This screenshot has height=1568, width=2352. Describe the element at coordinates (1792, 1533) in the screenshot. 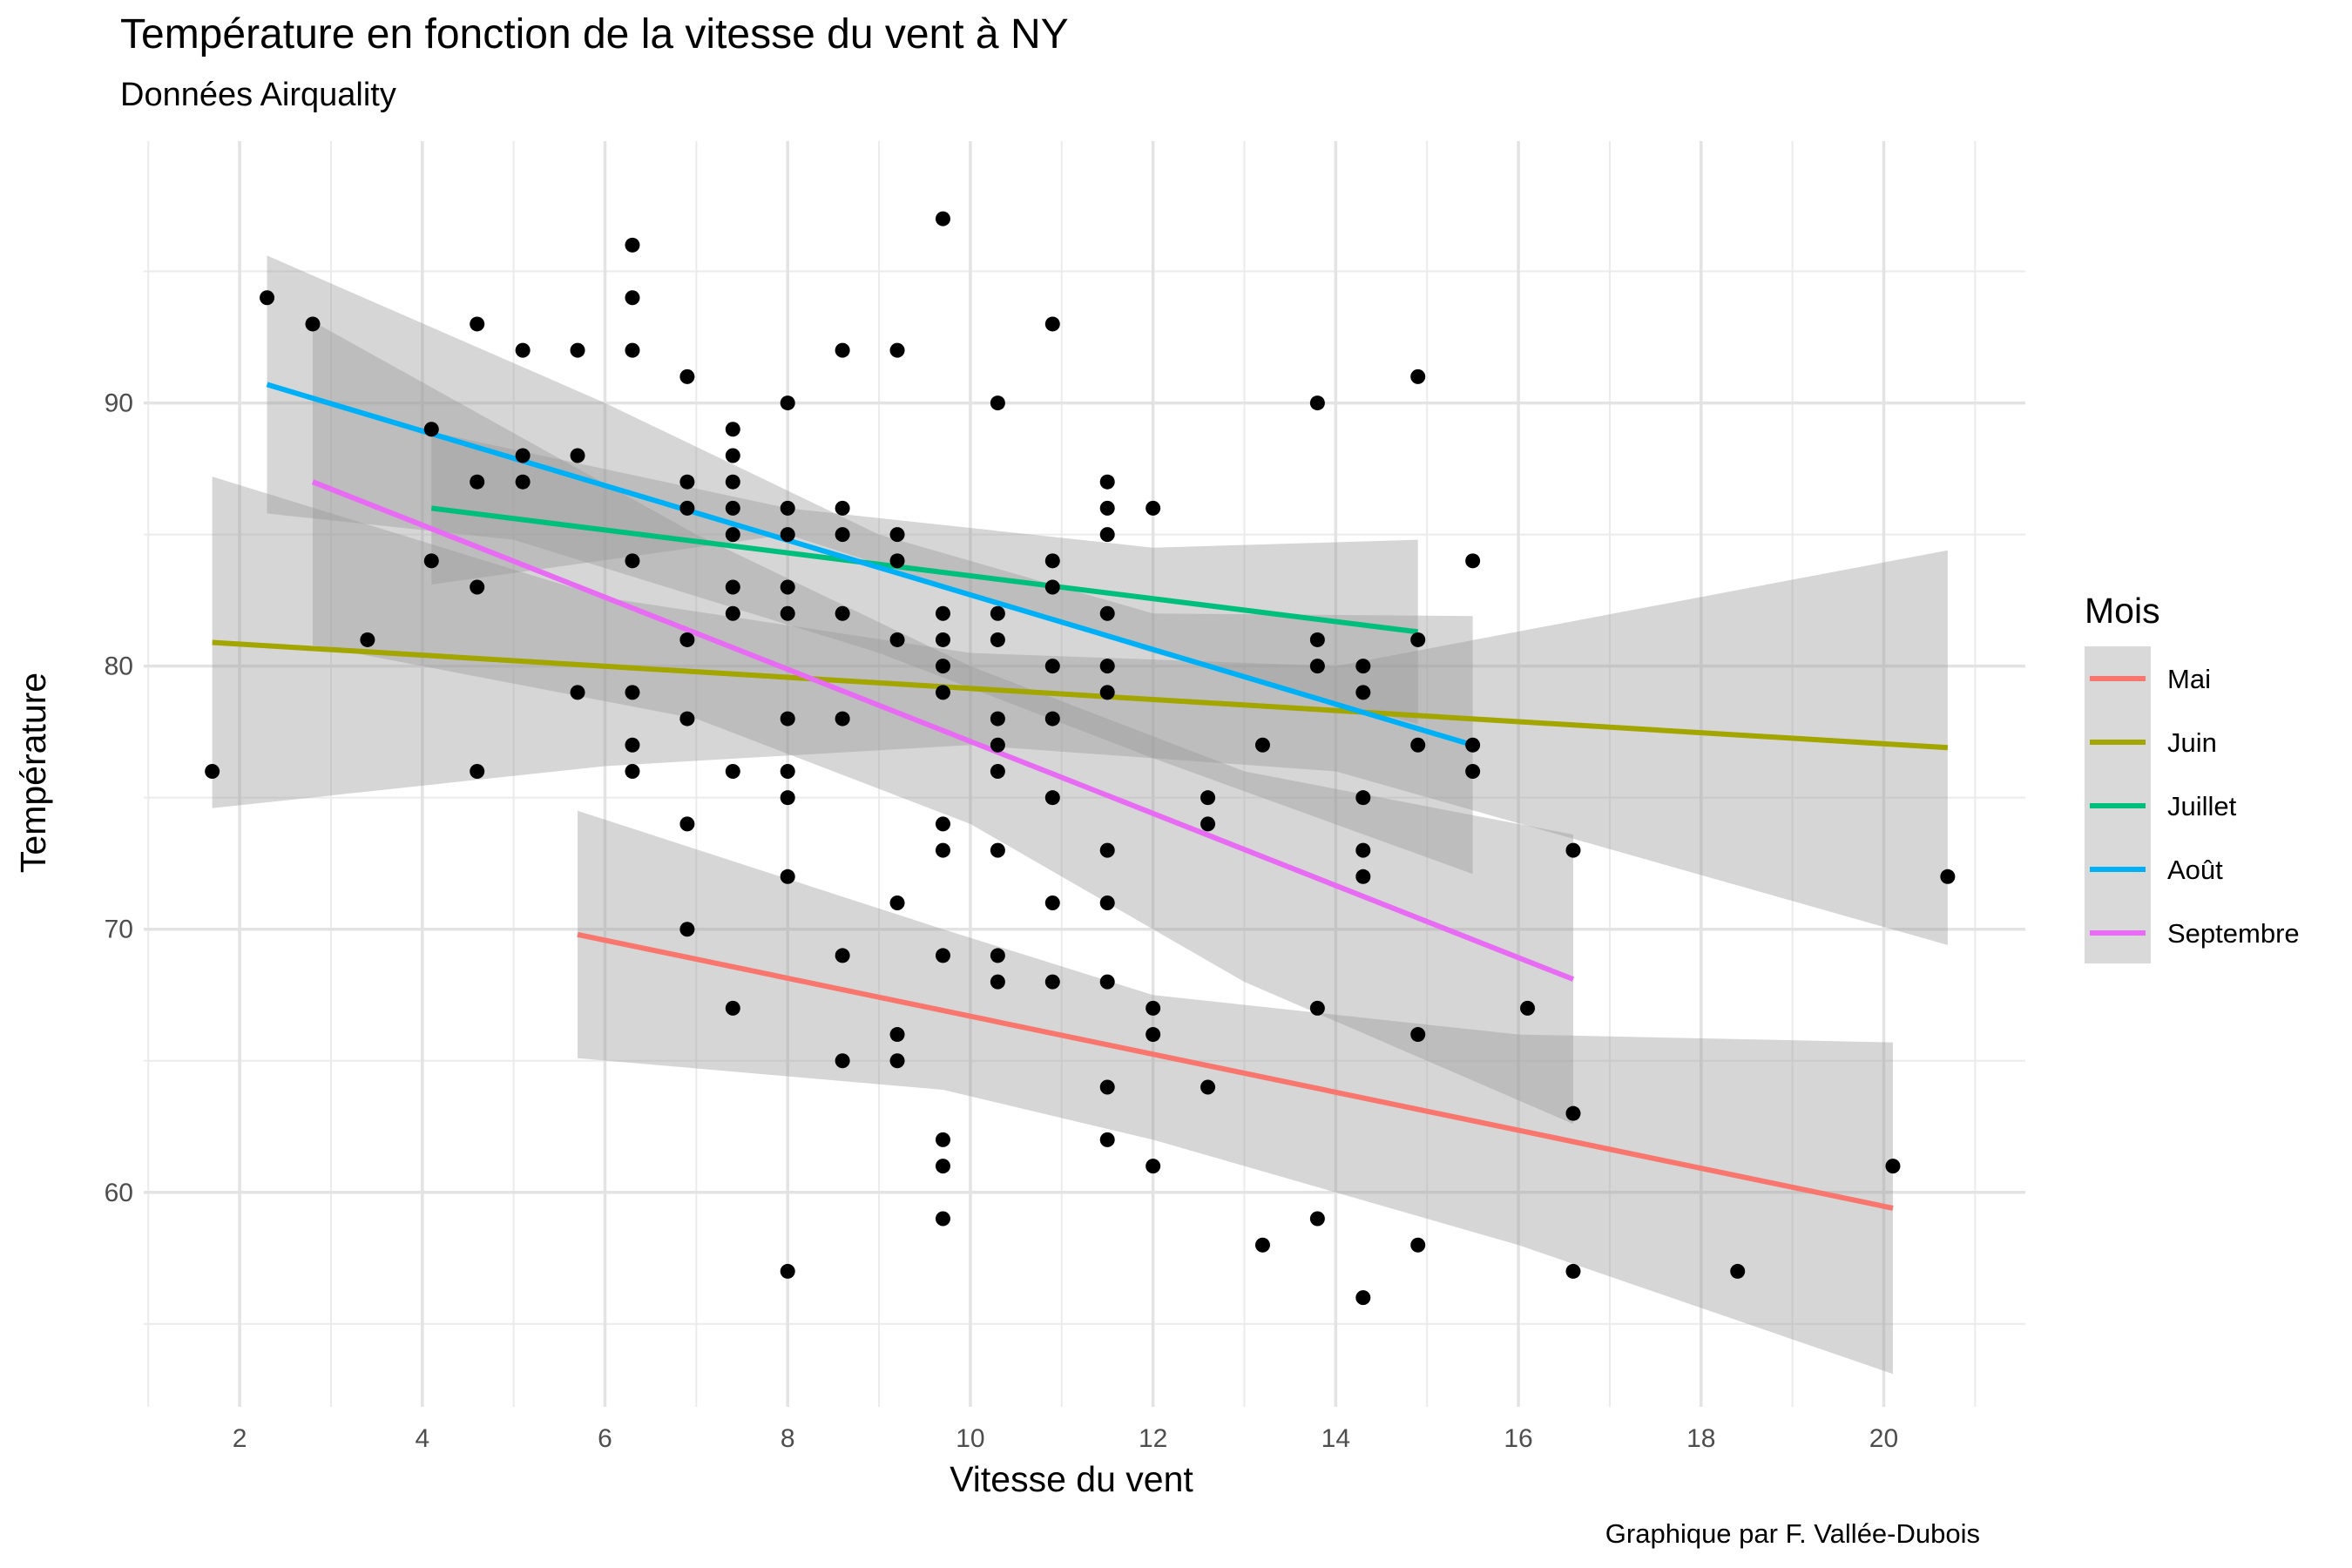

I see `chart-caption: Graphique par F. Vallée-Dubois` at that location.